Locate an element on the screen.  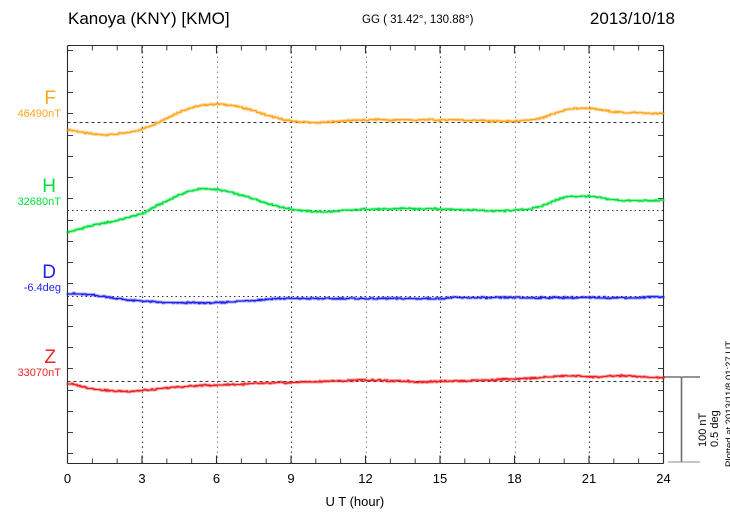
x-axis-title: U T (hour) is located at coordinates (355, 501).